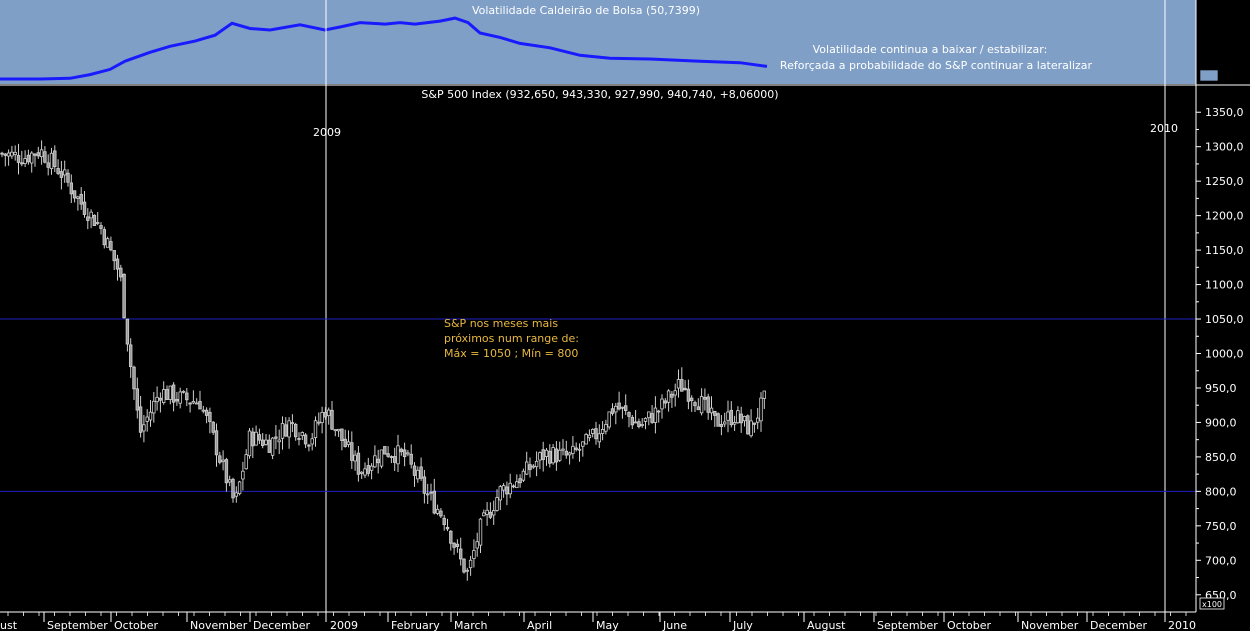 The image size is (1250, 631). What do you see at coordinates (742, 625) in the screenshot?
I see `x-axis-label: July` at bounding box center [742, 625].